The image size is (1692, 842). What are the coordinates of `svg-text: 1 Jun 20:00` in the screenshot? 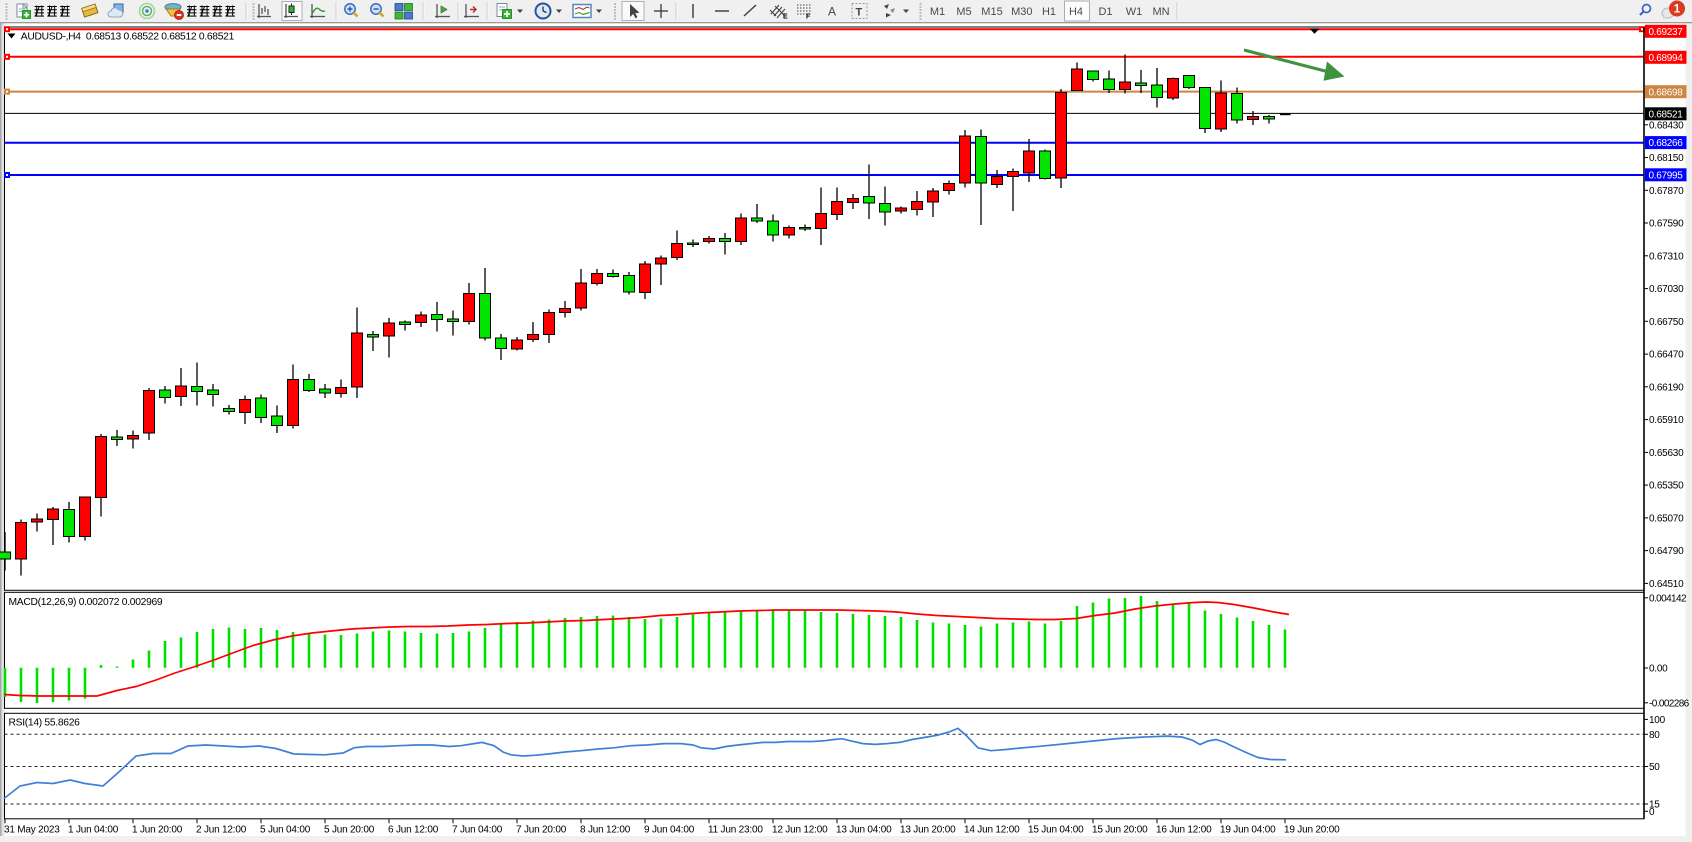 It's located at (157, 830).